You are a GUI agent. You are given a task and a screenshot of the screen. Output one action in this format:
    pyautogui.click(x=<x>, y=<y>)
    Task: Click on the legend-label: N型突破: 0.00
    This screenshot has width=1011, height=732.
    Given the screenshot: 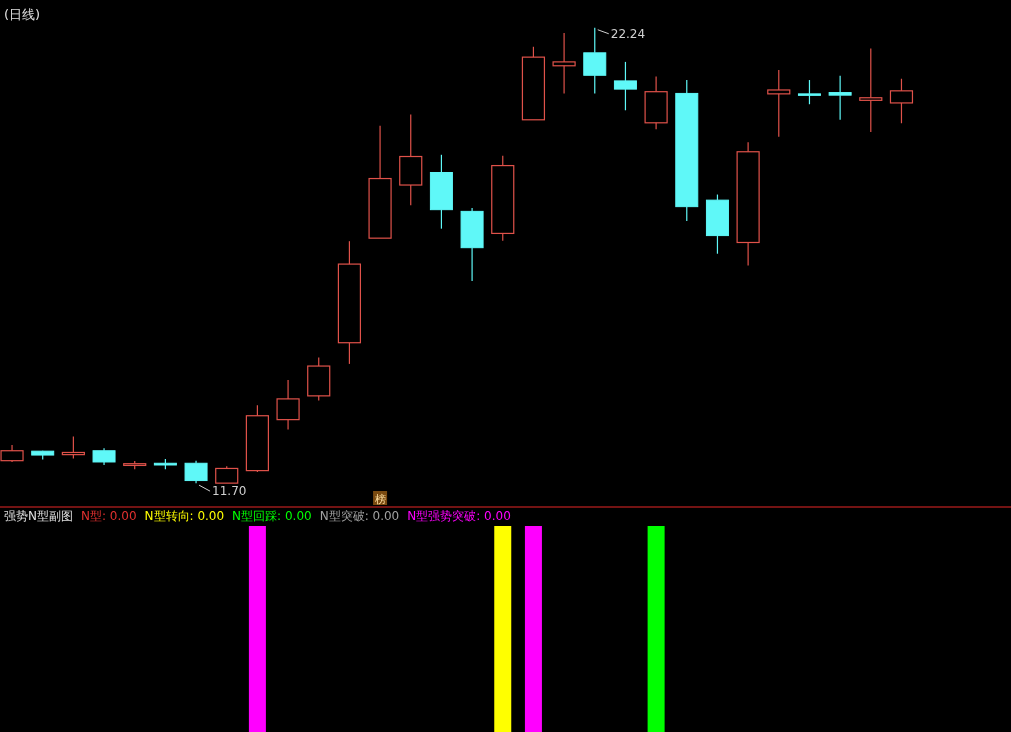 What is the action you would take?
    pyautogui.click(x=359, y=516)
    